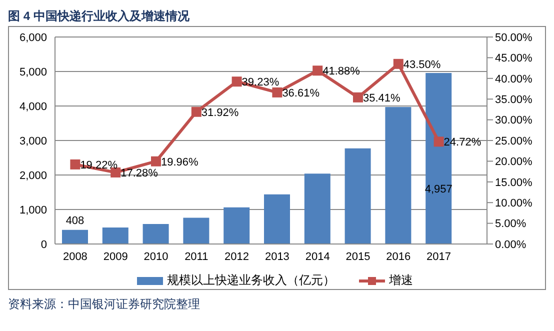 This screenshot has height=331, width=554. Describe the element at coordinates (115, 256) in the screenshot. I see `x-tick-label: 2009` at that location.